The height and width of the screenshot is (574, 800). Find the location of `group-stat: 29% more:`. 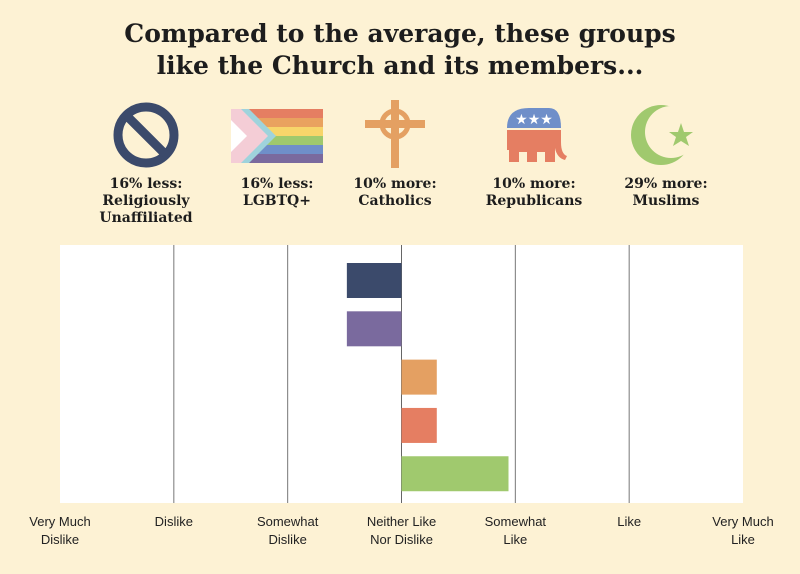

group-stat: 29% more: is located at coordinates (666, 184).